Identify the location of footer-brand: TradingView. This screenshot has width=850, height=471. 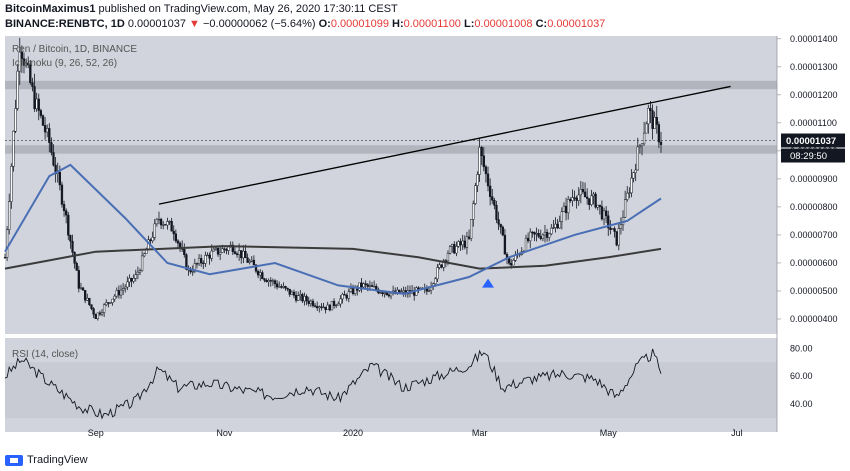
(46, 460).